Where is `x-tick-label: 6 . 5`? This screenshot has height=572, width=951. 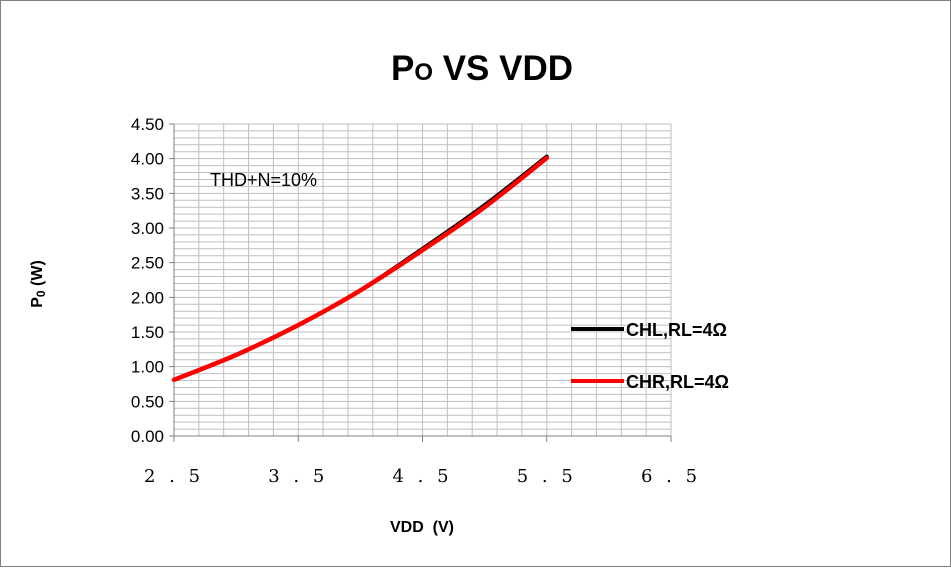 x-tick-label: 6 . 5 is located at coordinates (671, 476).